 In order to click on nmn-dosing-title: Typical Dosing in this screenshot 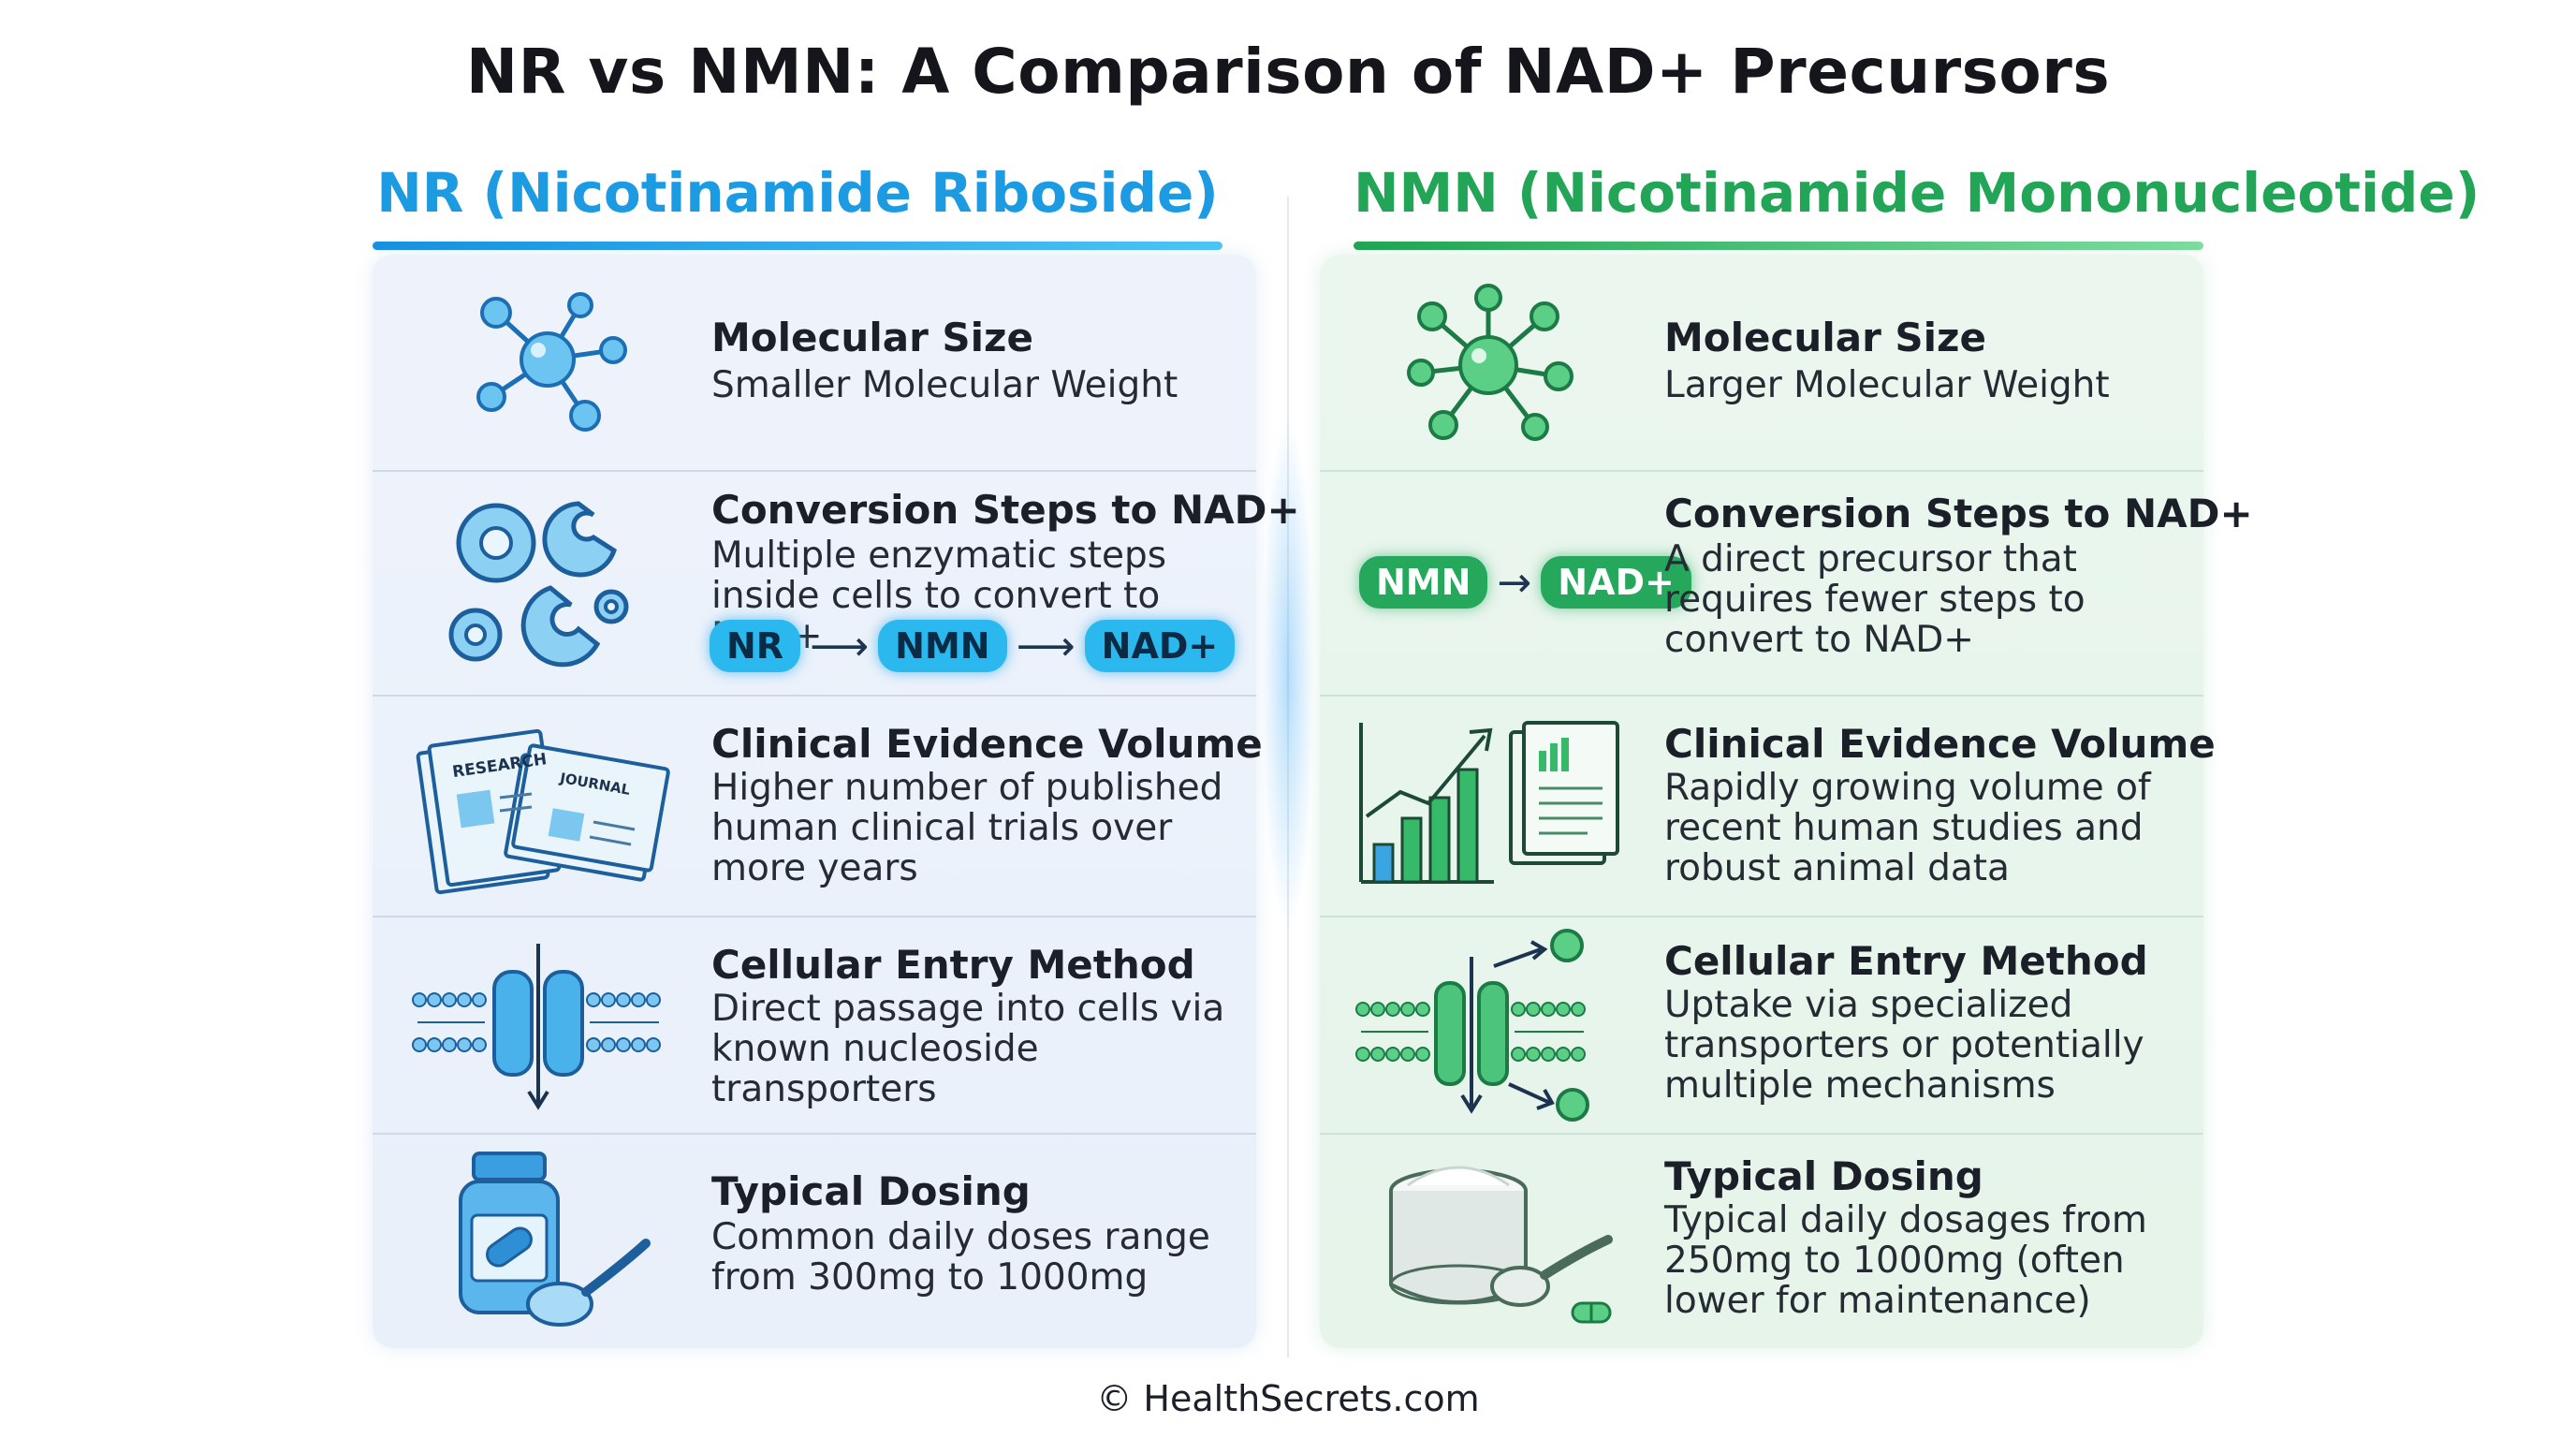, I will do `click(1823, 1176)`.